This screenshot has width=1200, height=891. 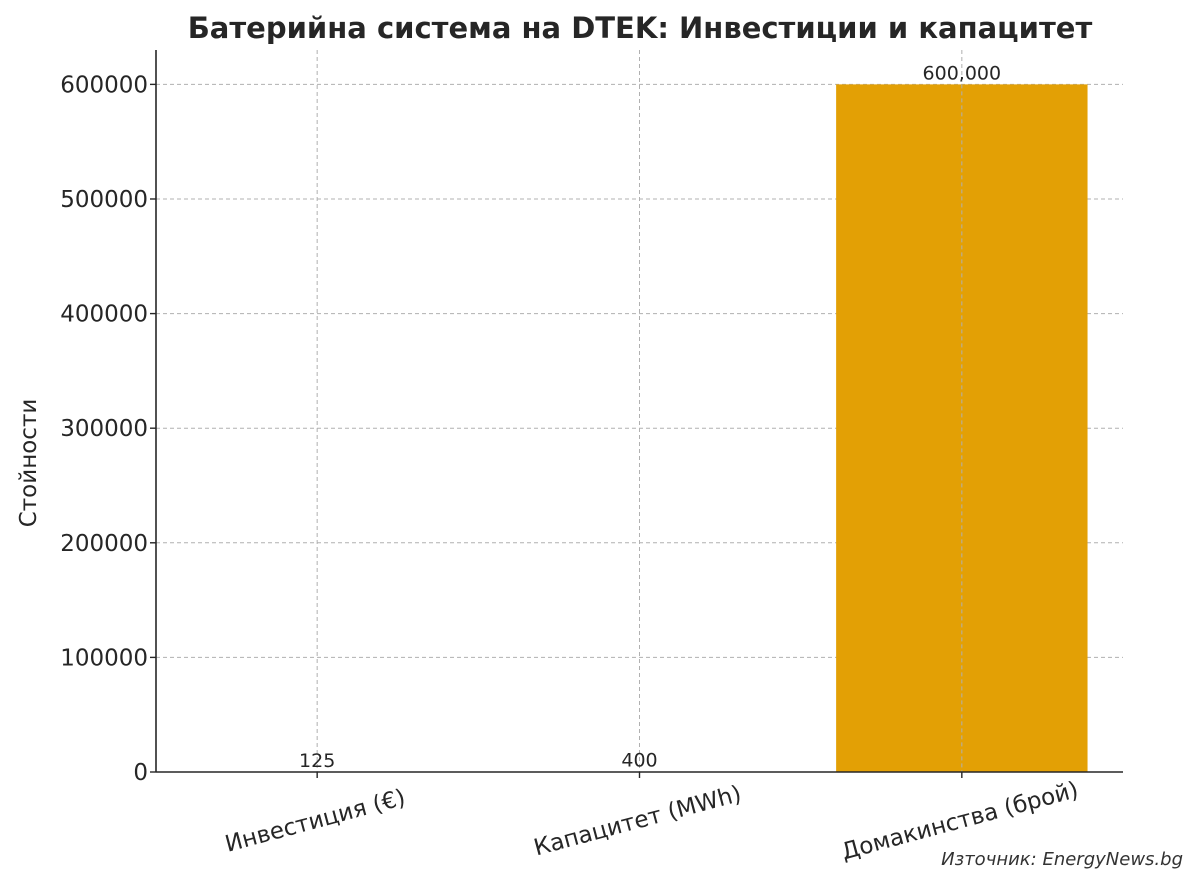 What do you see at coordinates (316, 821) in the screenshot?
I see `x-tick-label: Инвестиция (€)` at bounding box center [316, 821].